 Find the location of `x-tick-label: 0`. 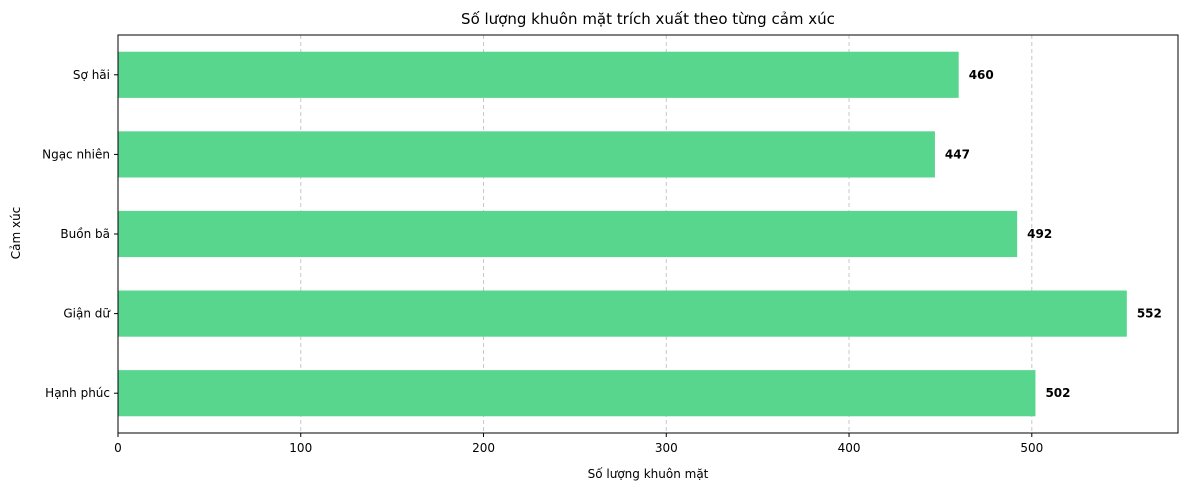

x-tick-label: 0 is located at coordinates (118, 448).